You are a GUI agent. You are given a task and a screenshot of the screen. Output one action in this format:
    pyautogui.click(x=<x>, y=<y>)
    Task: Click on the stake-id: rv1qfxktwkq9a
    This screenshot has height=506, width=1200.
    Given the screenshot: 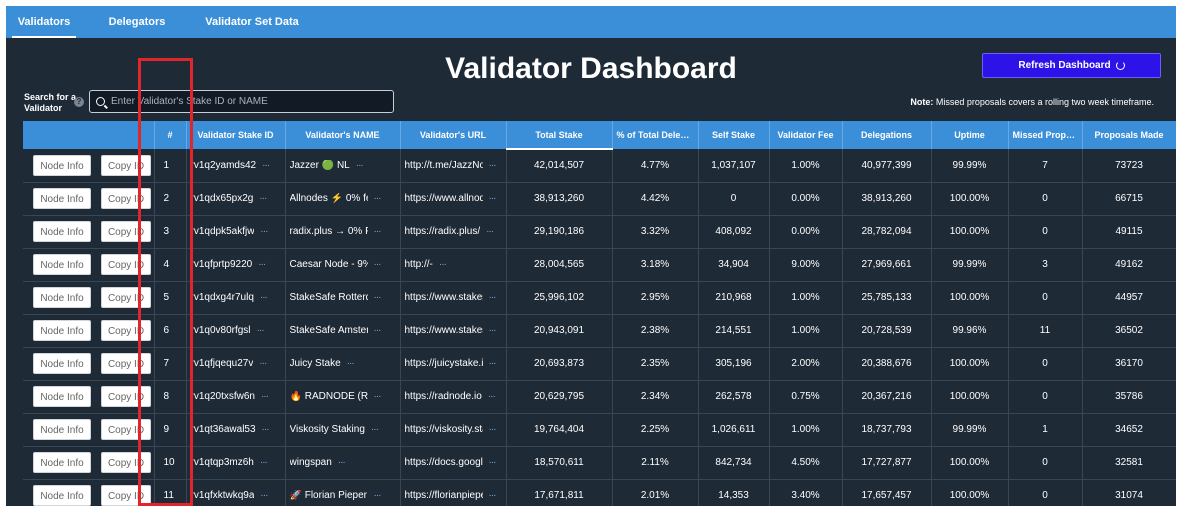 What is the action you would take?
    pyautogui.click(x=222, y=495)
    